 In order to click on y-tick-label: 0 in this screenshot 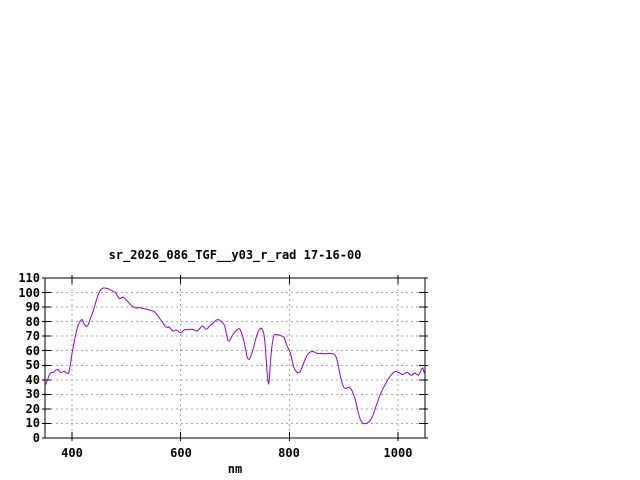, I will do `click(36, 438)`.